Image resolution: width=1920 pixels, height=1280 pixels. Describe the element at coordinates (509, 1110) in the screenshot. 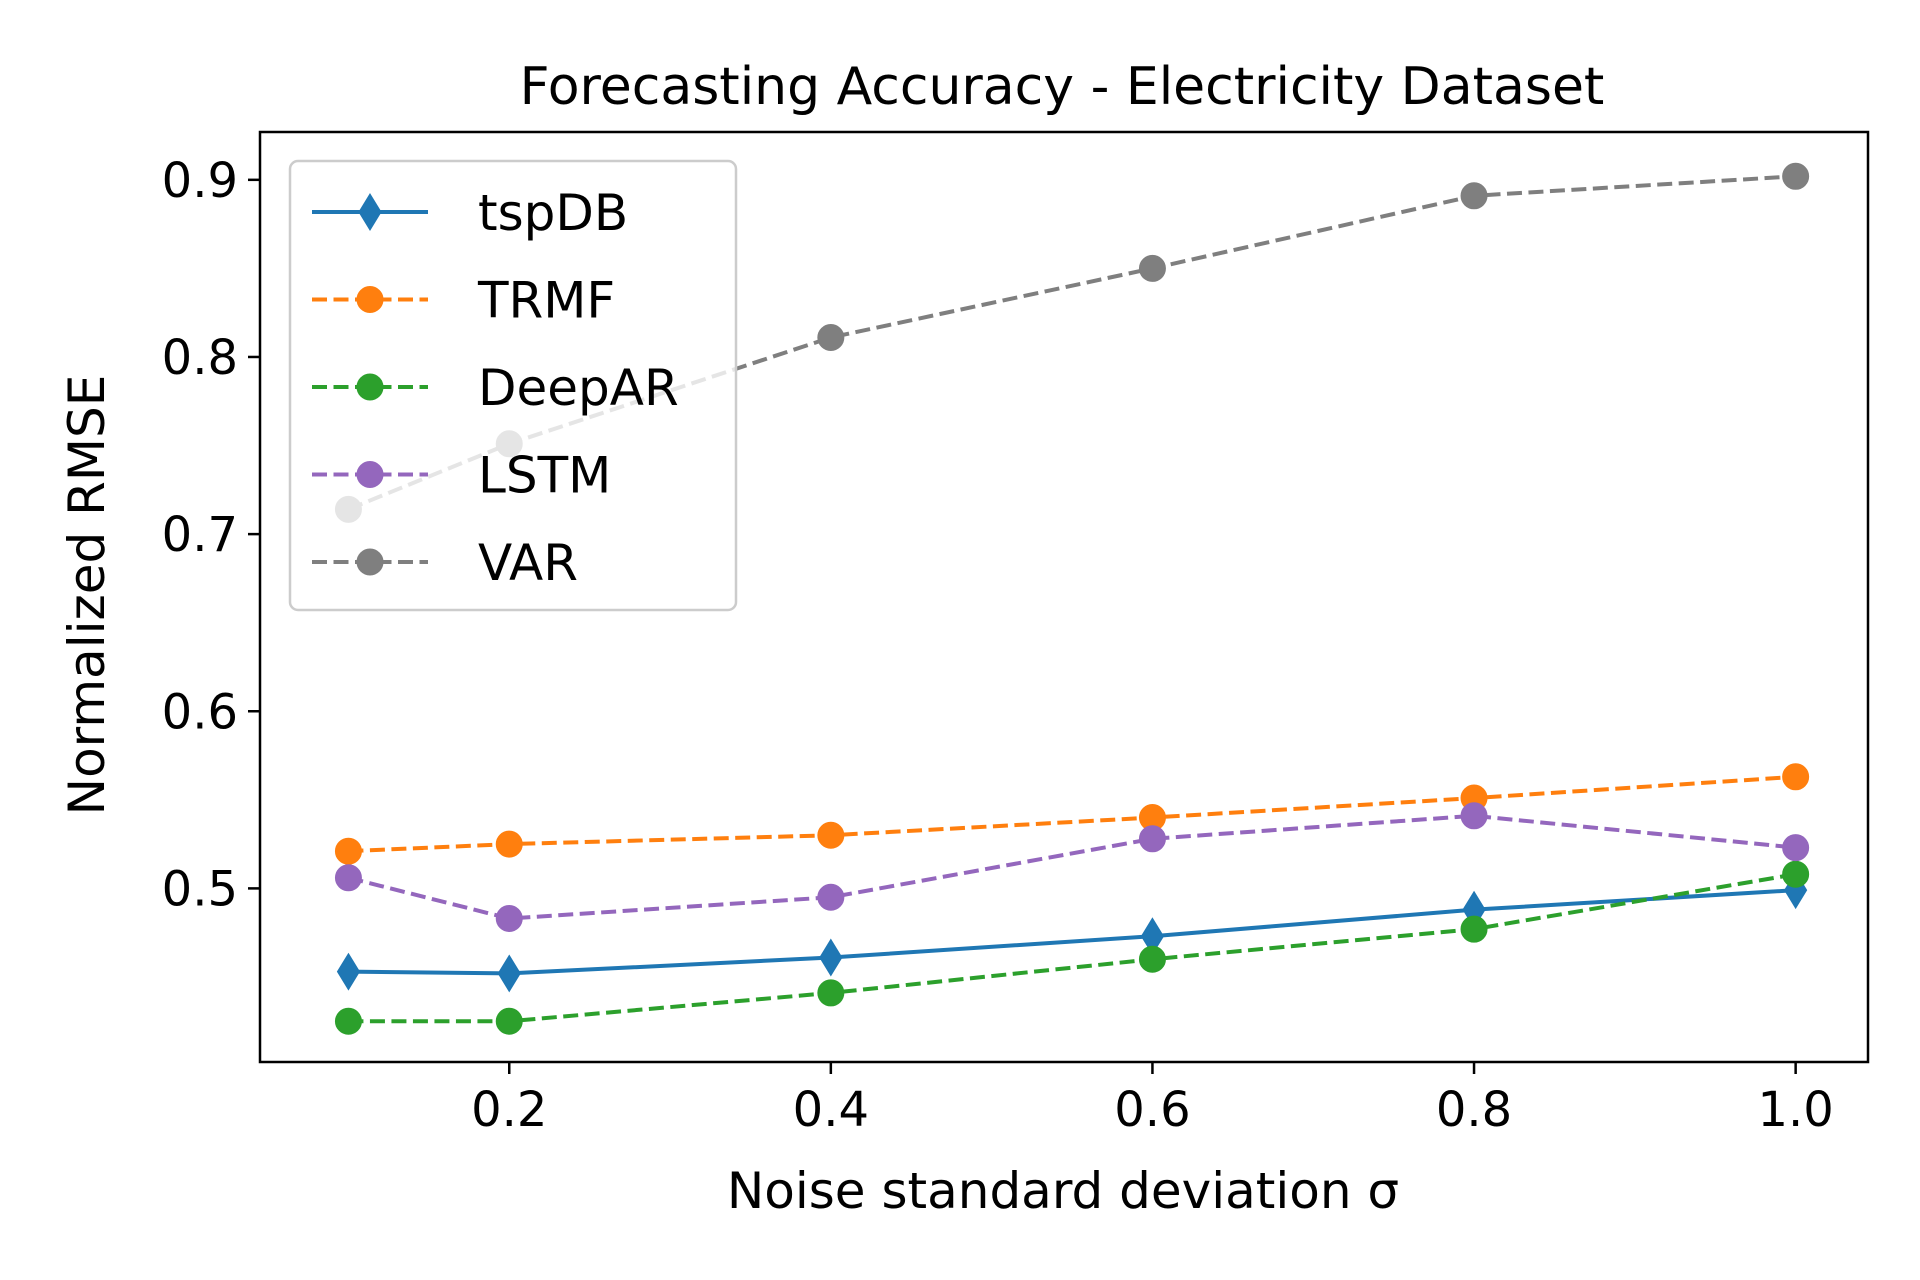

I see `x-tick-label: 0.2` at that location.